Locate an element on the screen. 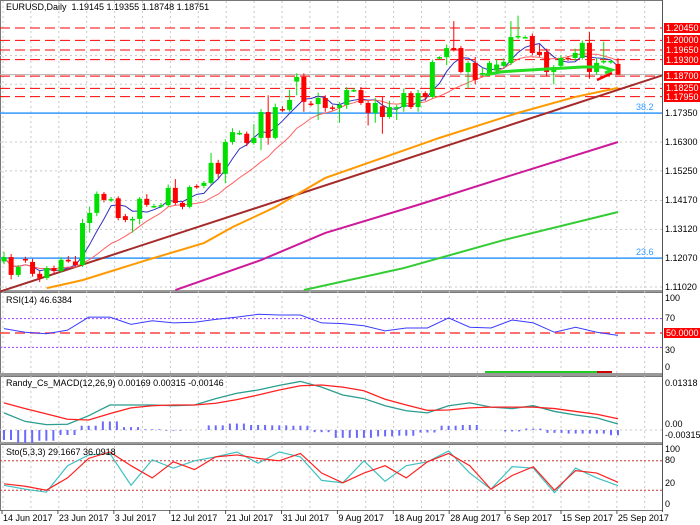  macd-axis-label: -0.00315 is located at coordinates (682, 435).